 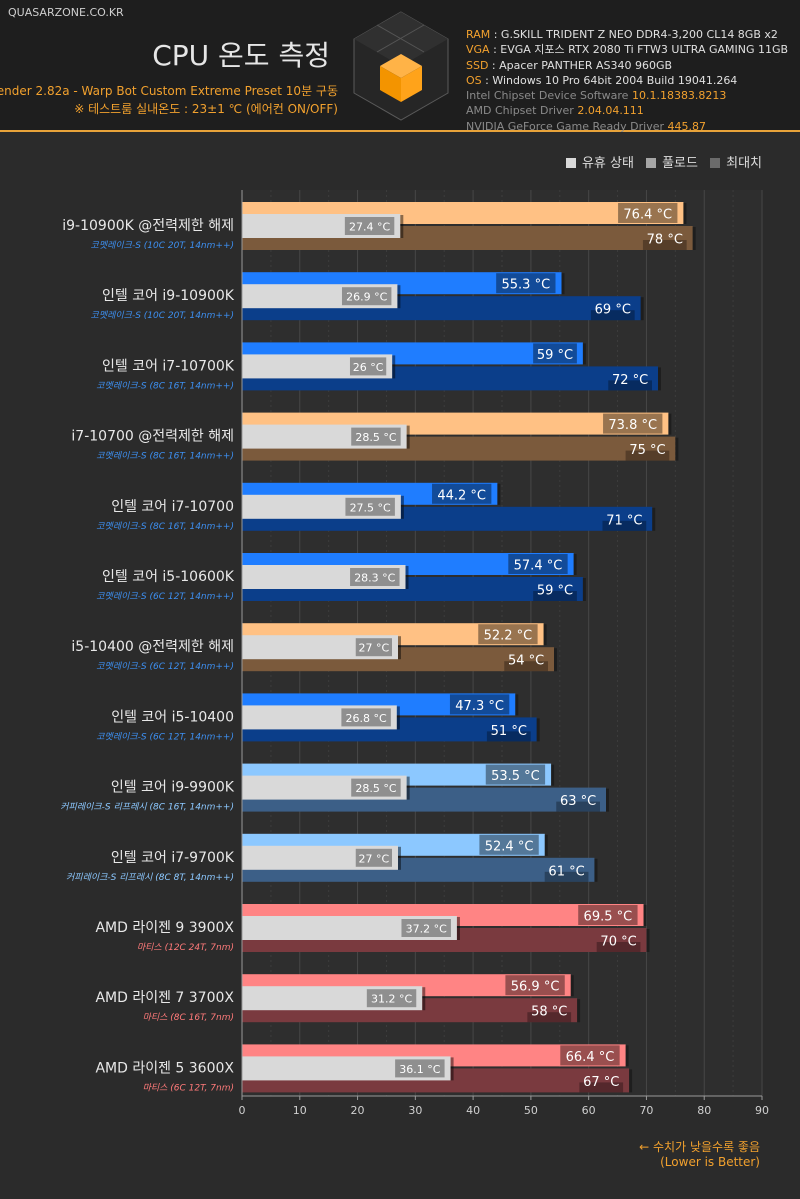 I want to click on chart-subtitle-room-temp: ※ 테스트룸 실내온도 : 23±1 ℃ (에어컨 ON/OFF), so click(x=206, y=109).